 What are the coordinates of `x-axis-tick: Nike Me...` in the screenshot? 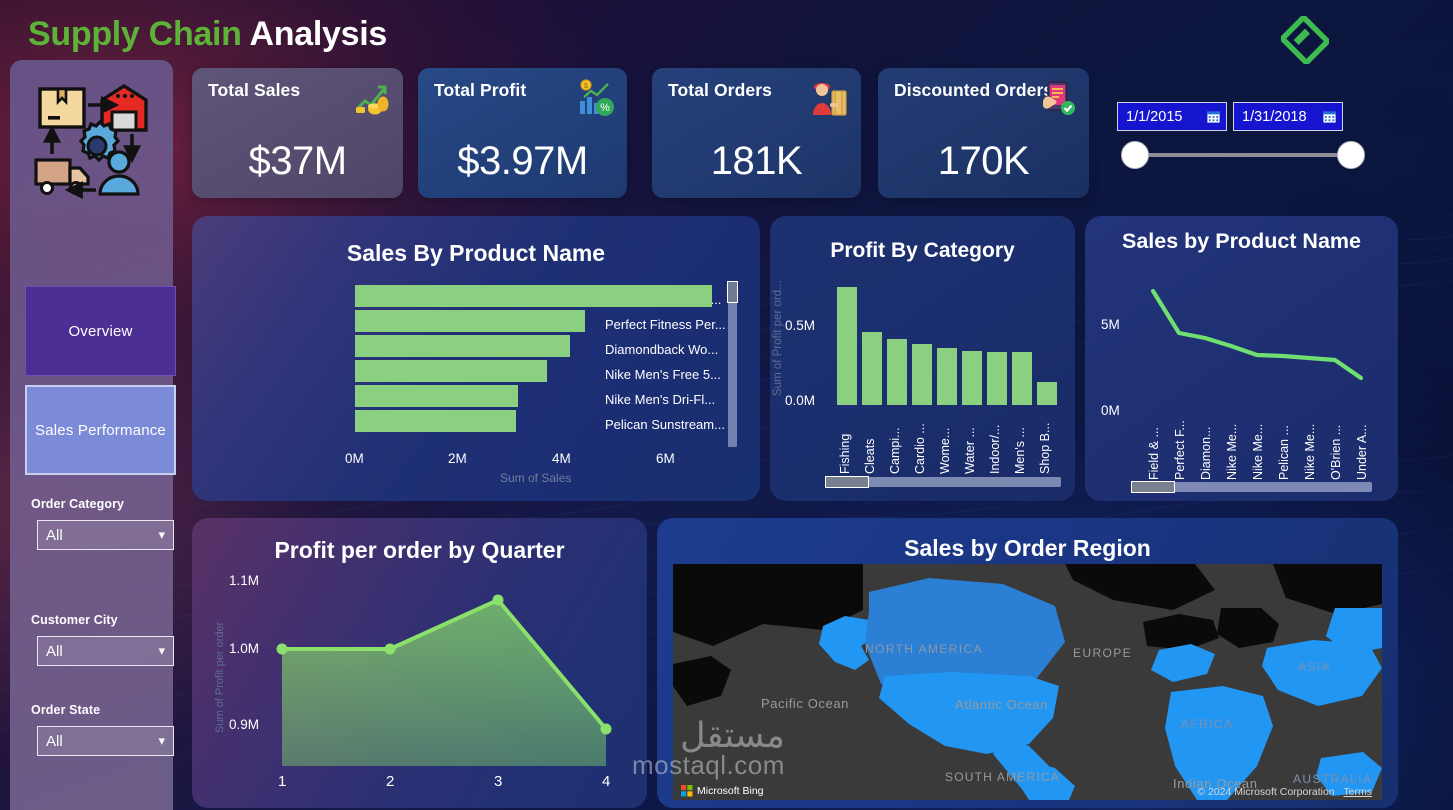 It's located at (1310, 451).